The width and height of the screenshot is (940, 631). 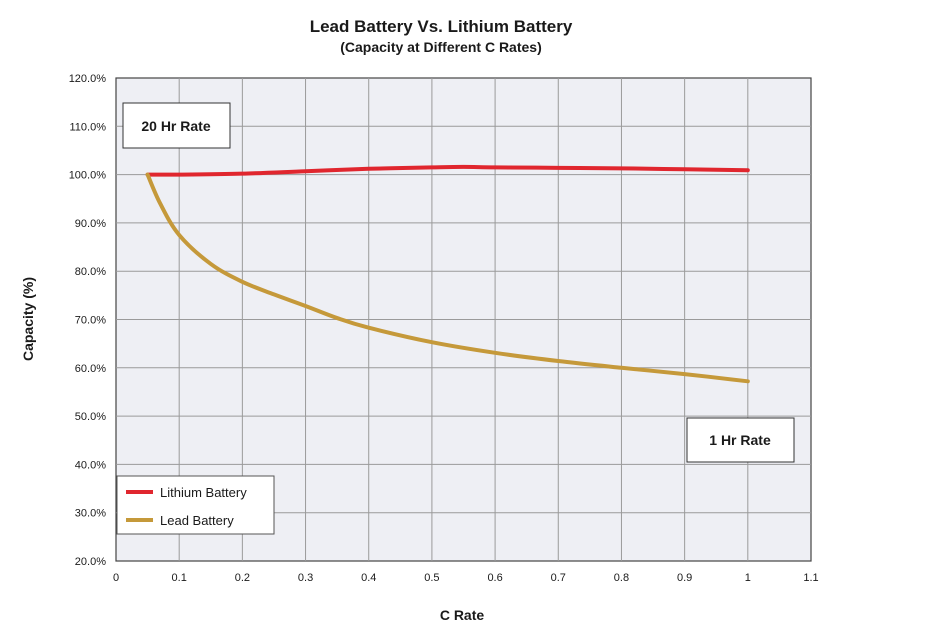 I want to click on x-axis-label: C Rate, so click(x=462, y=615).